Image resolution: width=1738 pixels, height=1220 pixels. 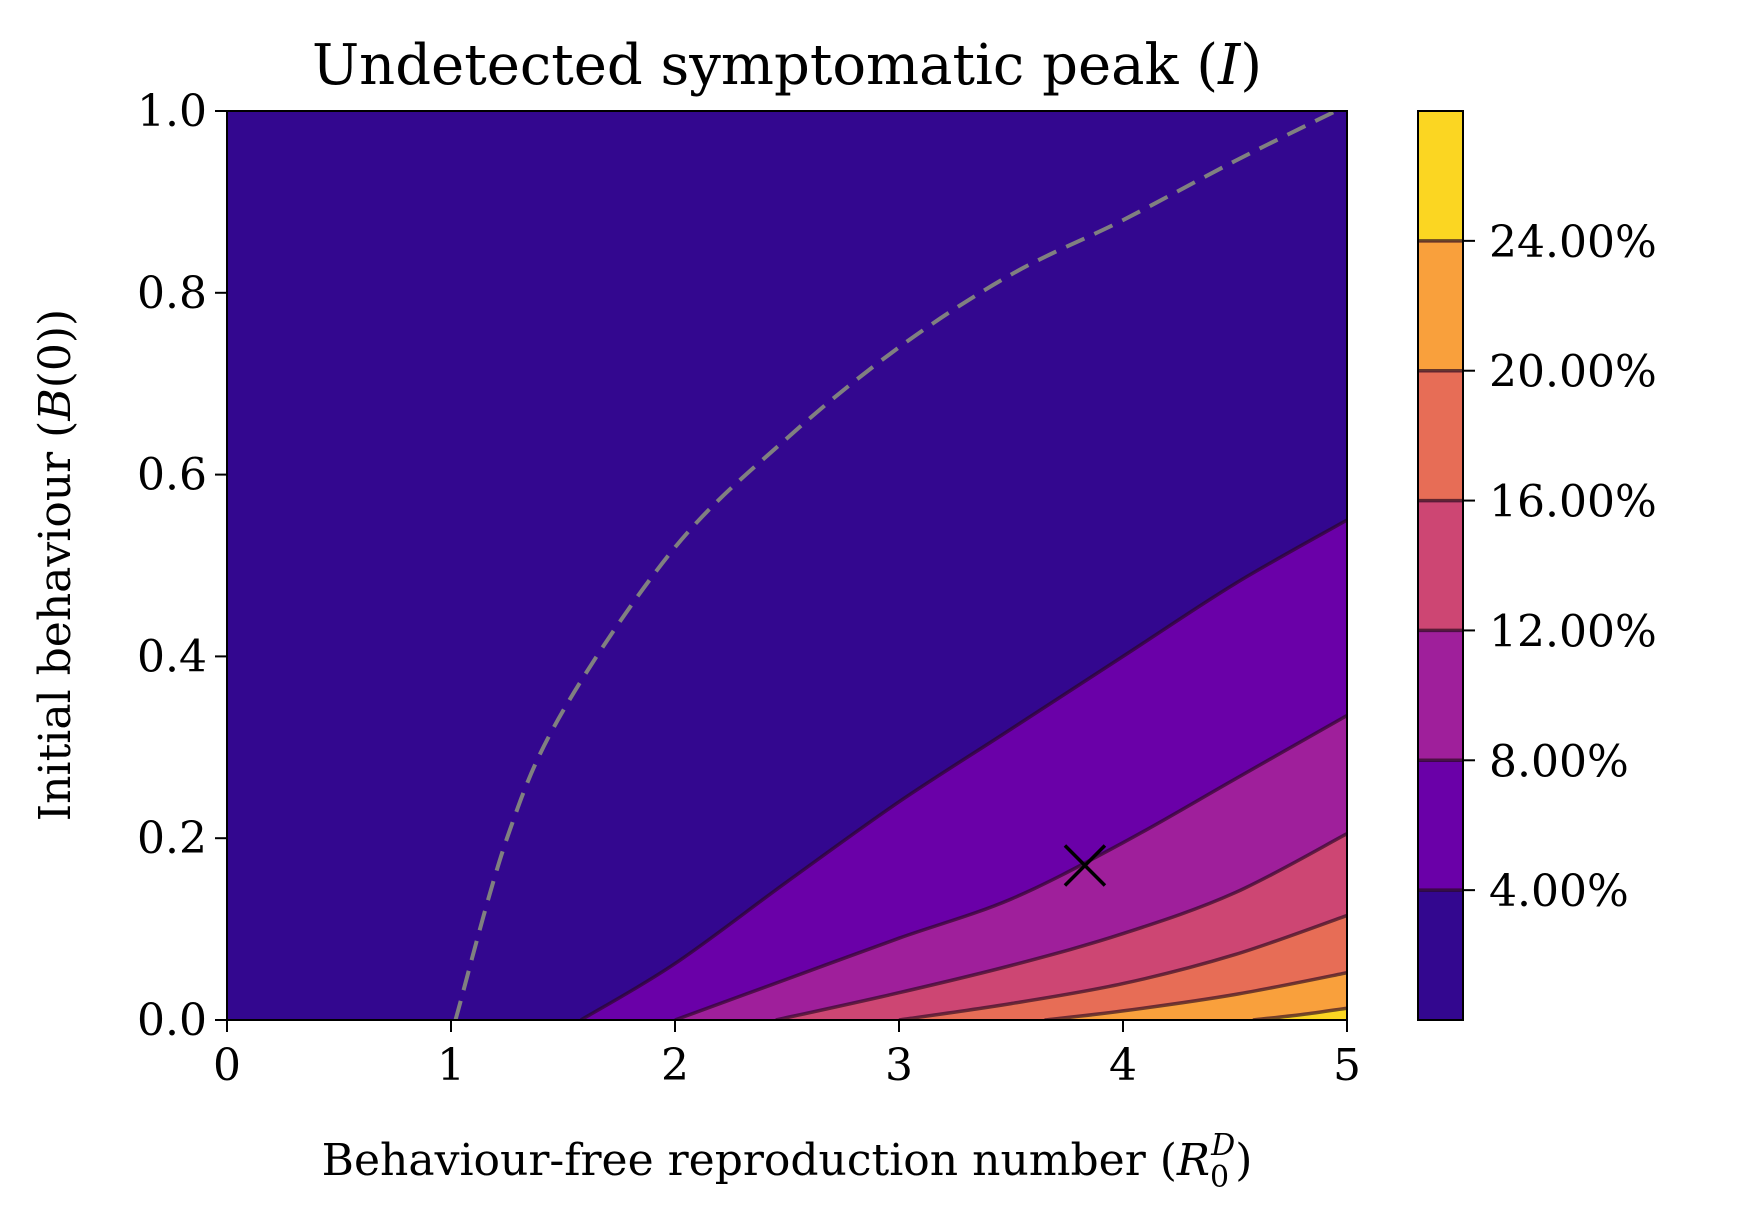 I want to click on colorbar-tick-label: 8.00%, so click(x=1559, y=761).